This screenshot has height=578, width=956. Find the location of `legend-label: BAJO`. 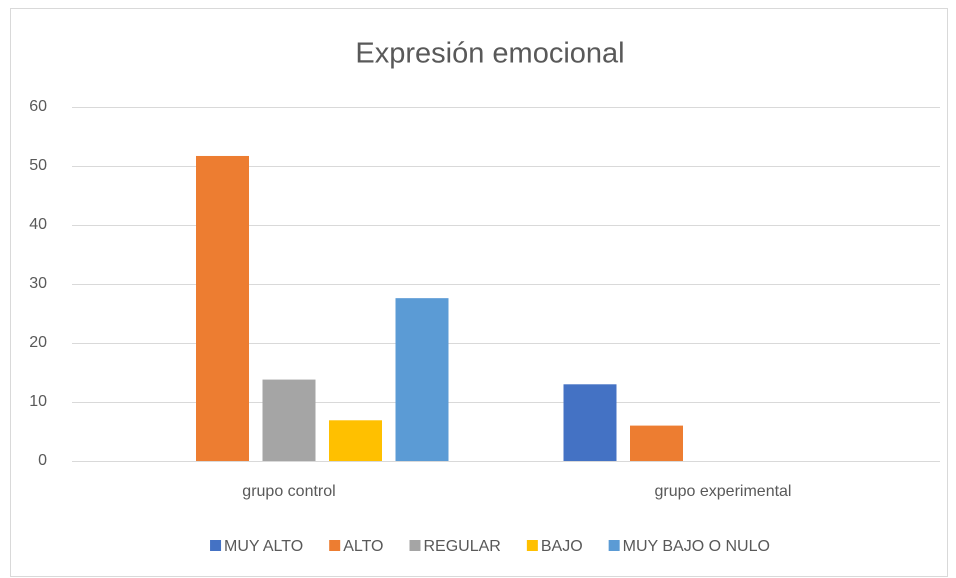

legend-label: BAJO is located at coordinates (562, 546).